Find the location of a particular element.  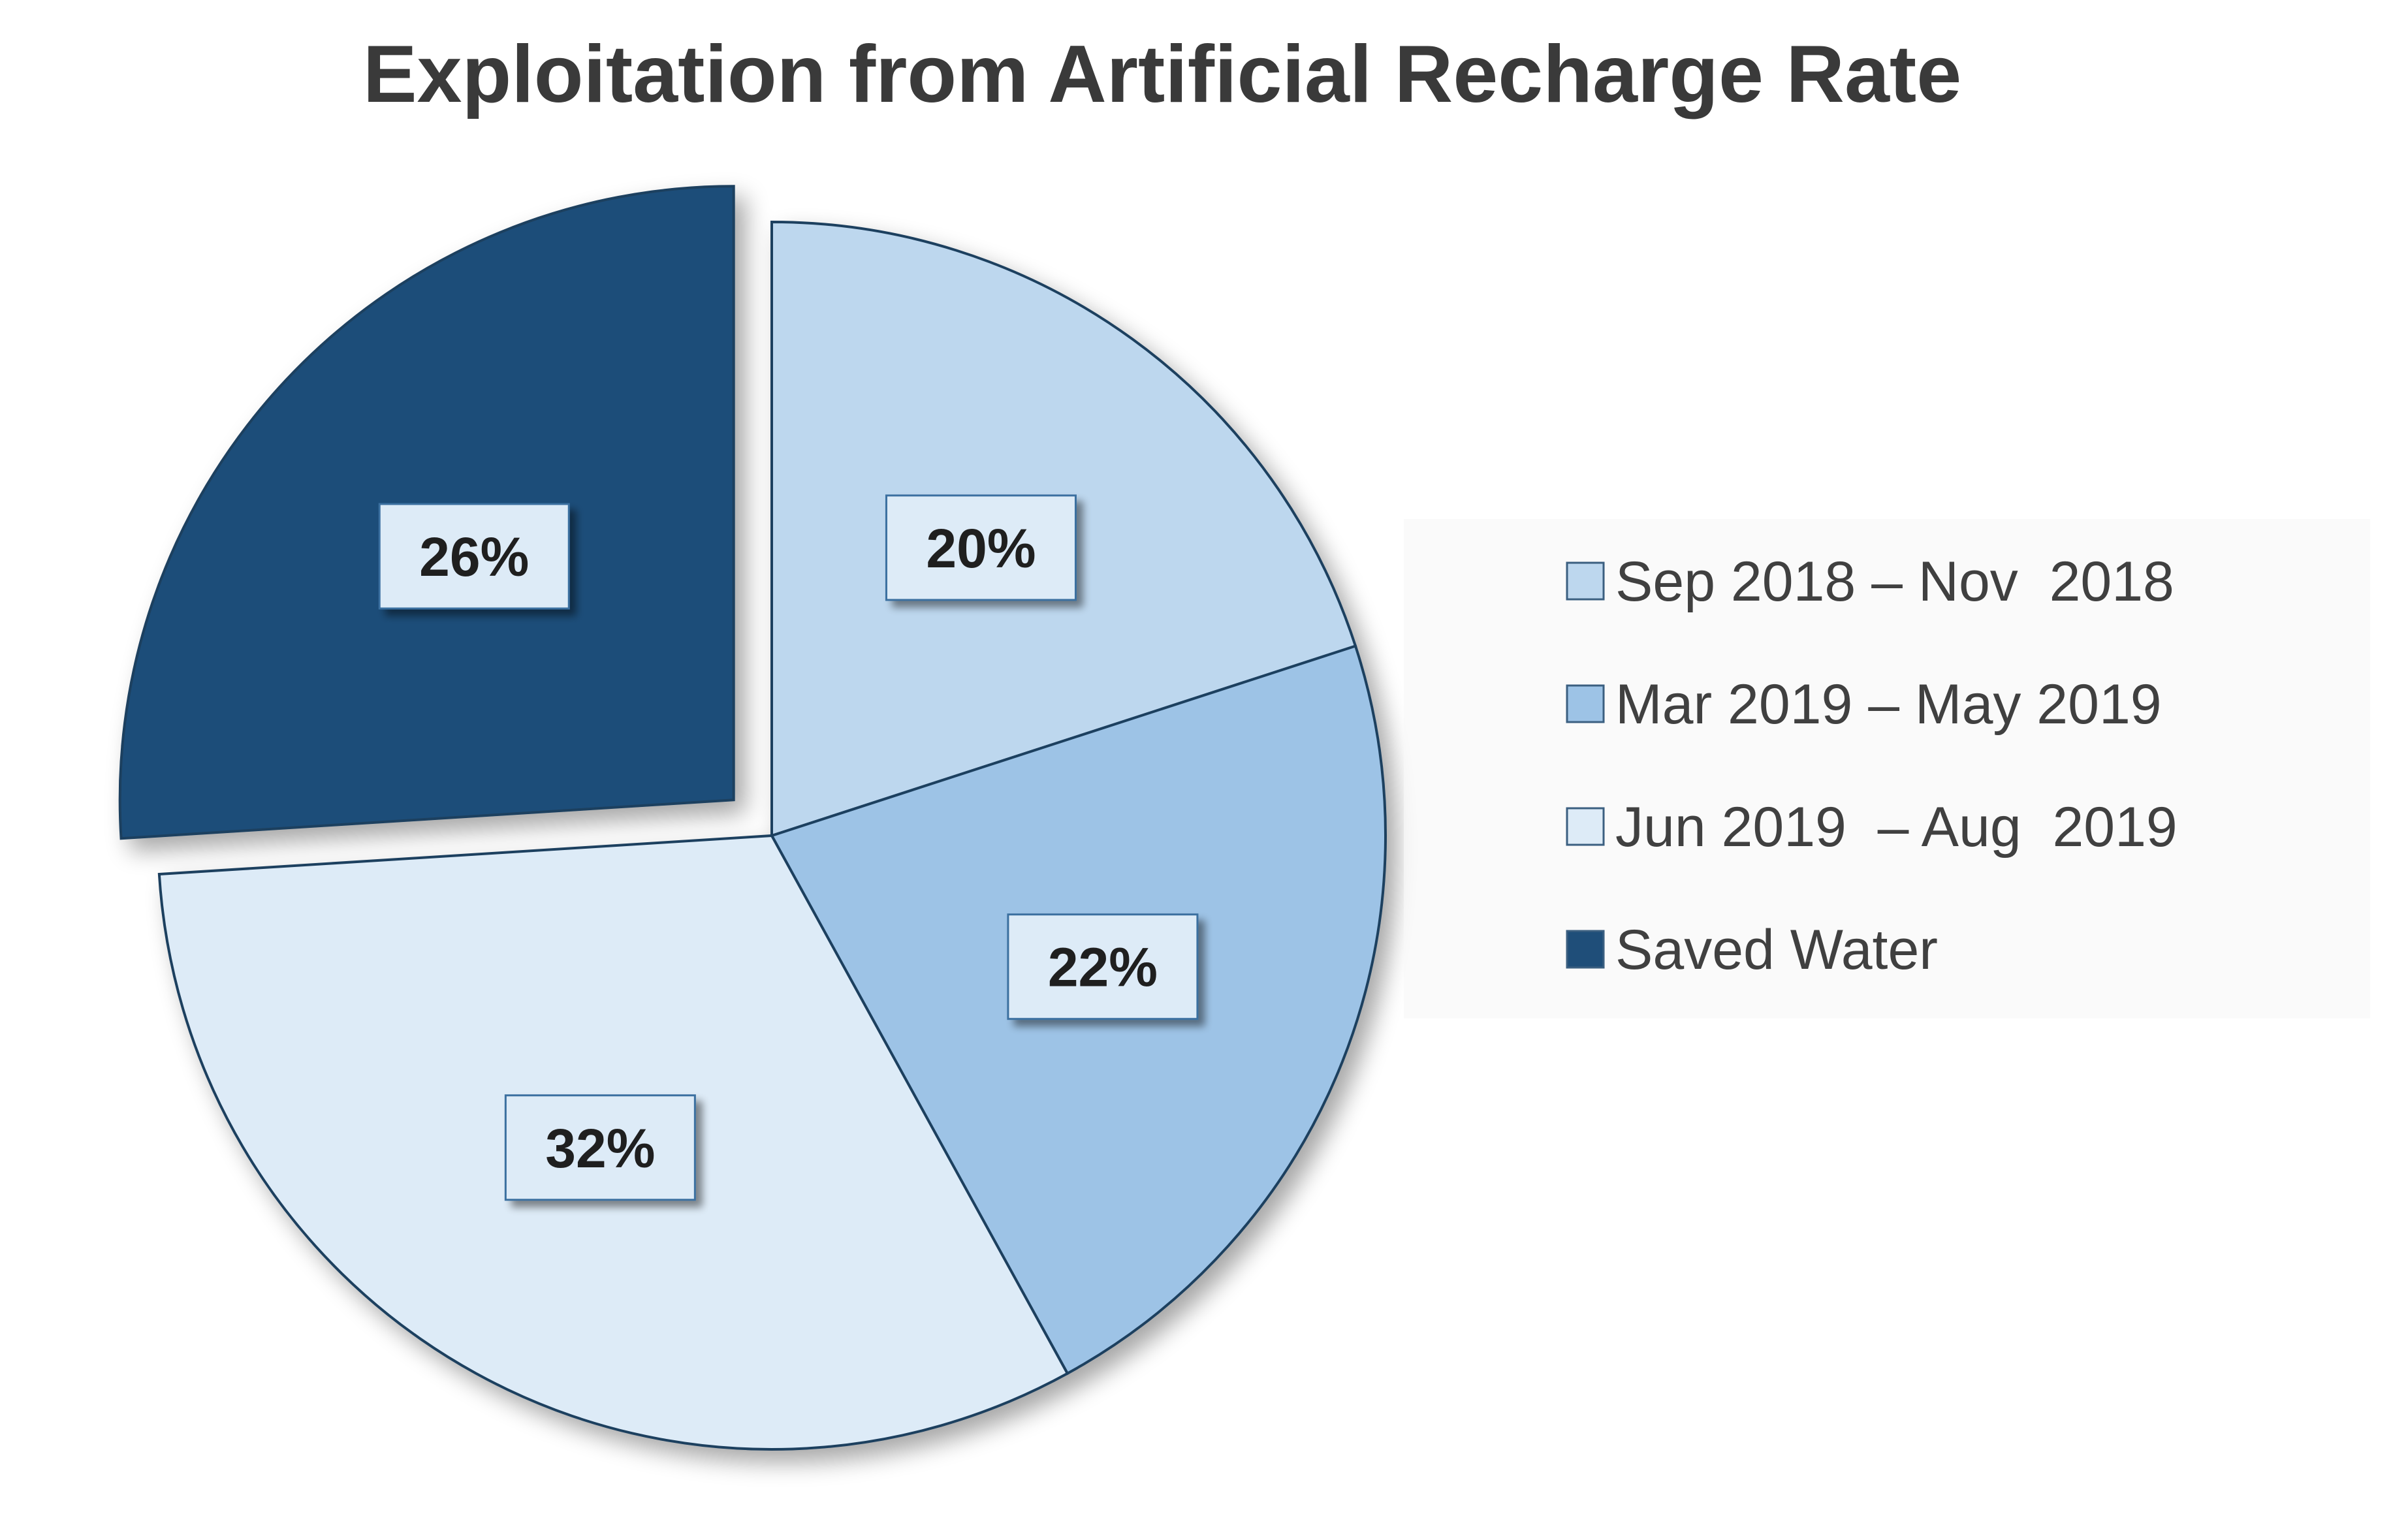

legend-item-sep-2018-nov-2018: Sep 2018 – Nov 2018 is located at coordinates (1870, 581).